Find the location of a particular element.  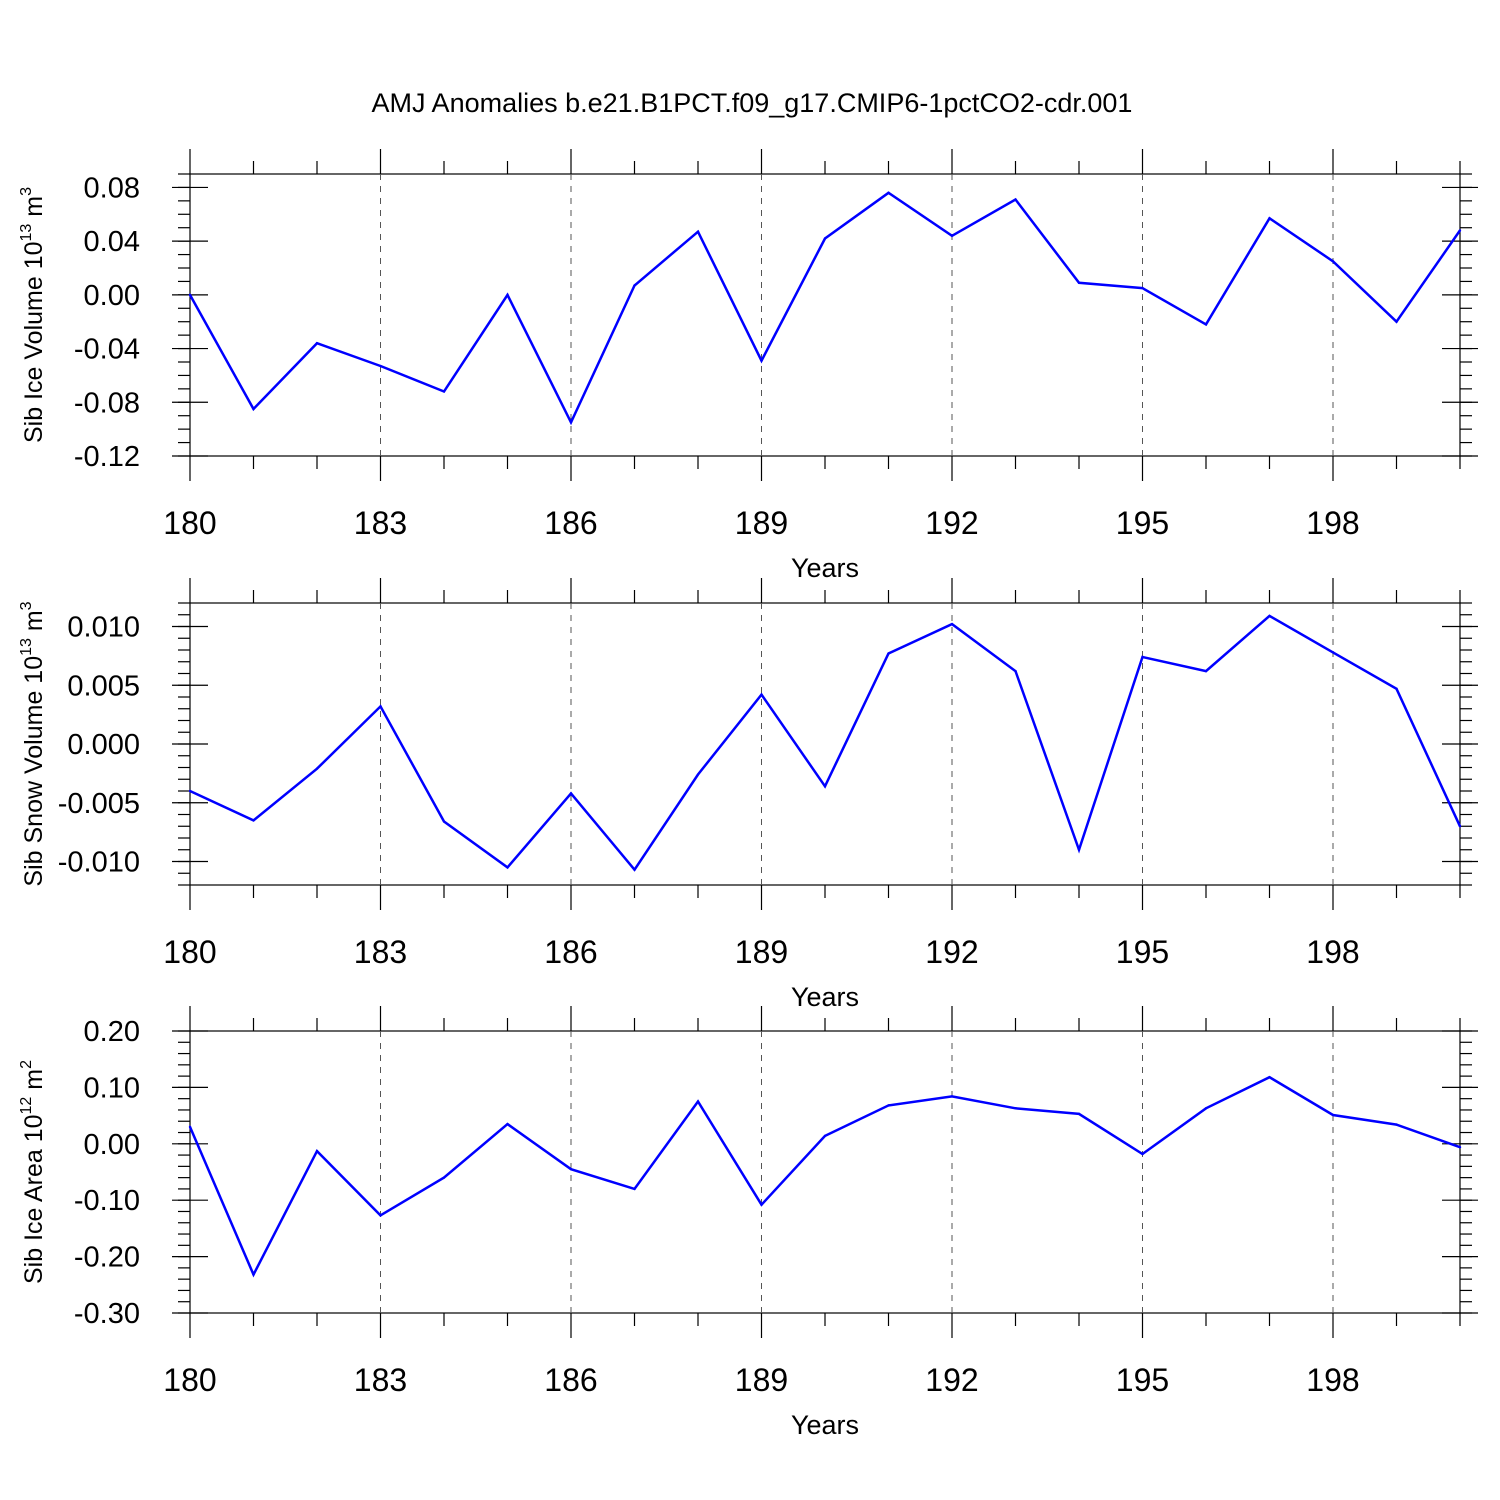

y-tick-label: -0.005 is located at coordinates (99, 804).